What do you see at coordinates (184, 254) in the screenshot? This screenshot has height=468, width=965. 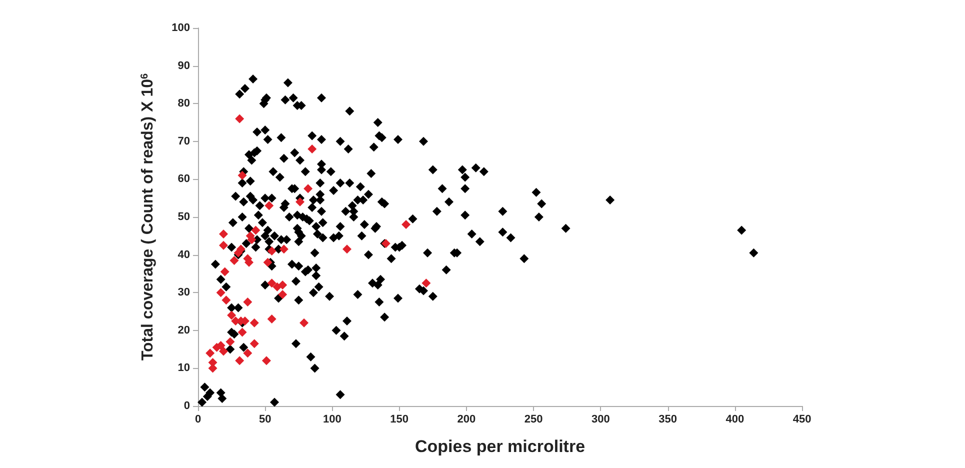 I see `y-tick-label: 40` at bounding box center [184, 254].